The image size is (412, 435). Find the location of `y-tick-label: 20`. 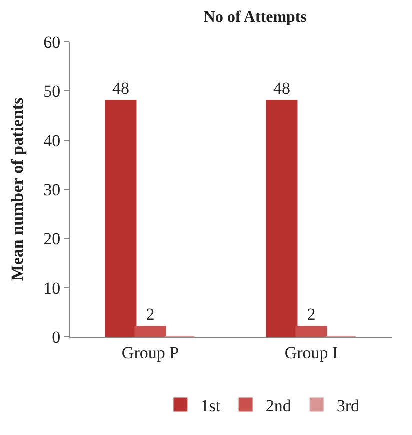

y-tick-label: 20 is located at coordinates (52, 239).